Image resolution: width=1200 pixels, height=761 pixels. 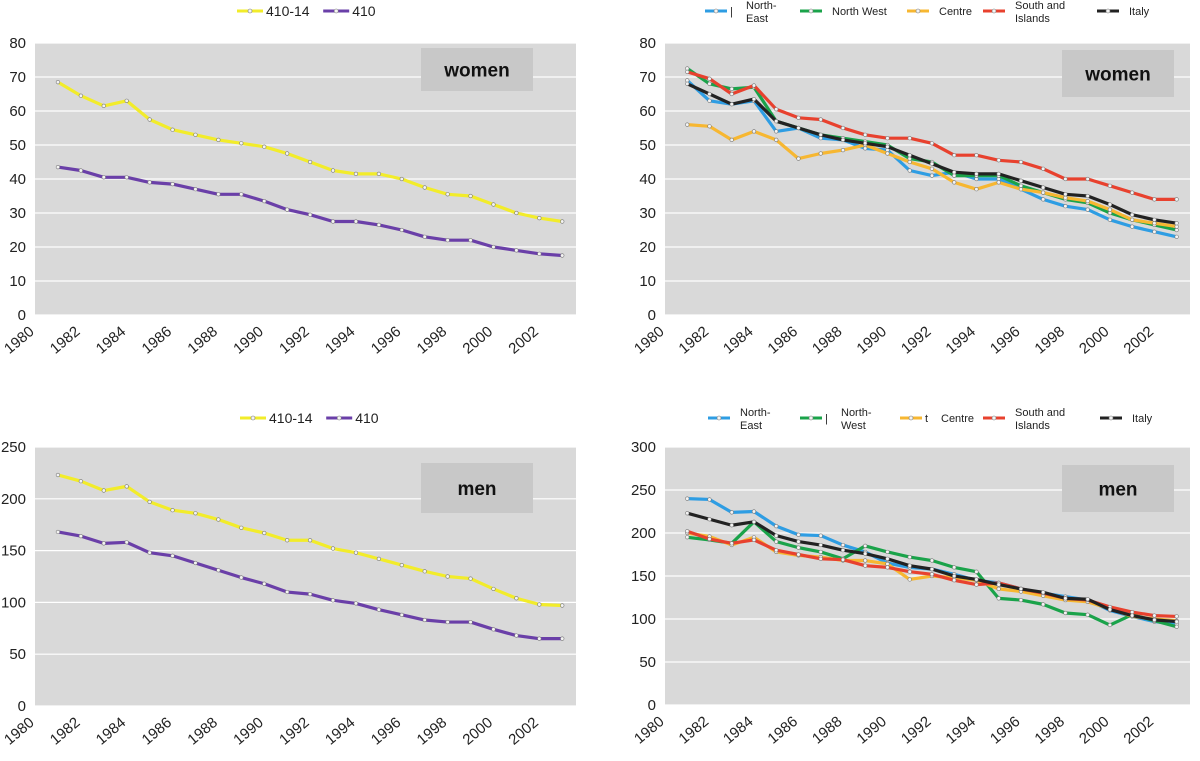 I want to click on y-tick-label: 50, so click(x=17, y=145).